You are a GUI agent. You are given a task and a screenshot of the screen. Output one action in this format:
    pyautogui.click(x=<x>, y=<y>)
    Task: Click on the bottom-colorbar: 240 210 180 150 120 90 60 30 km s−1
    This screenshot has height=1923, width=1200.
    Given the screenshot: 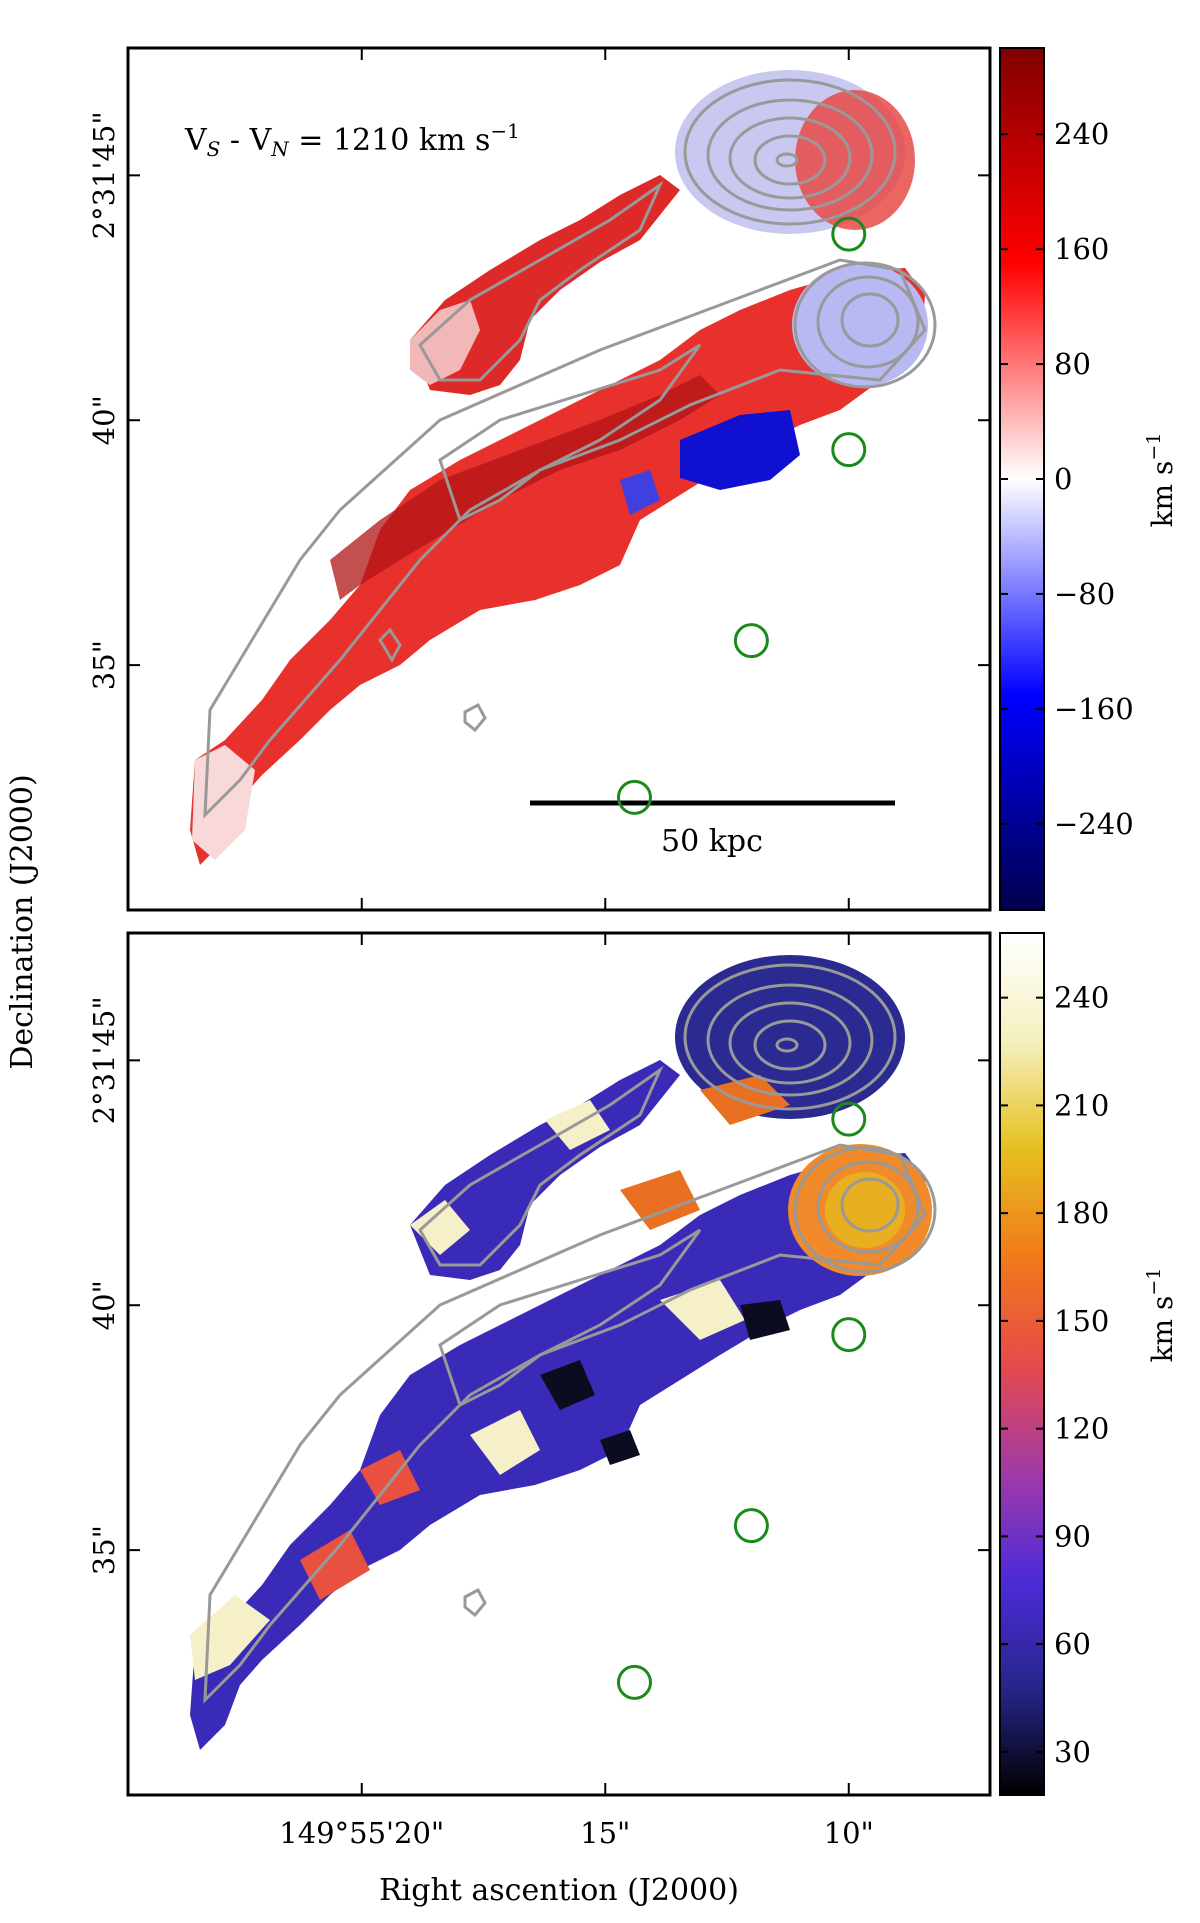 What is the action you would take?
    pyautogui.click(x=1089, y=1364)
    